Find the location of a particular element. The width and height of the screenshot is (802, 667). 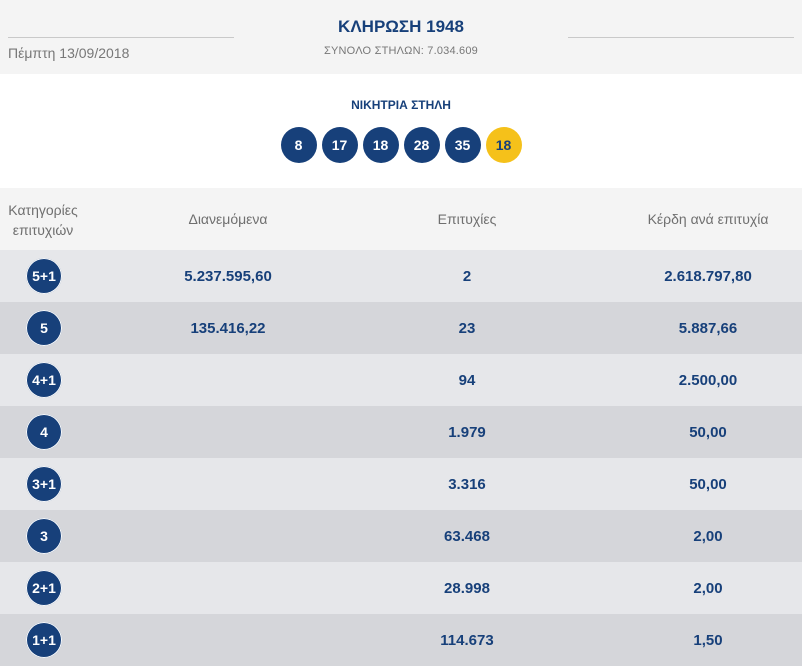

winning-ball: 8 is located at coordinates (298, 145).